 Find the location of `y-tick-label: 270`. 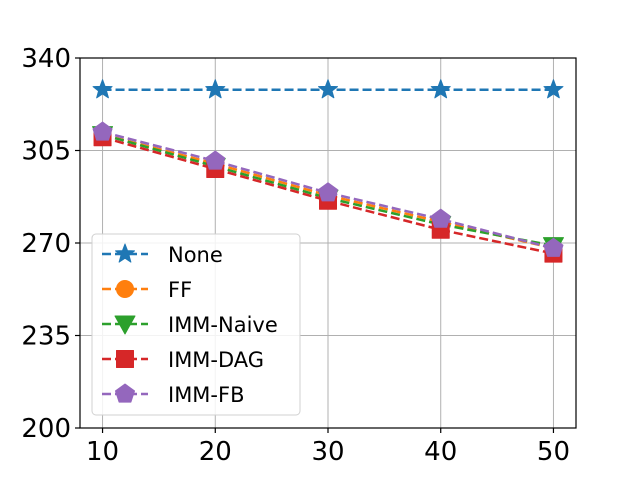

y-tick-label: 270 is located at coordinates (46, 244).